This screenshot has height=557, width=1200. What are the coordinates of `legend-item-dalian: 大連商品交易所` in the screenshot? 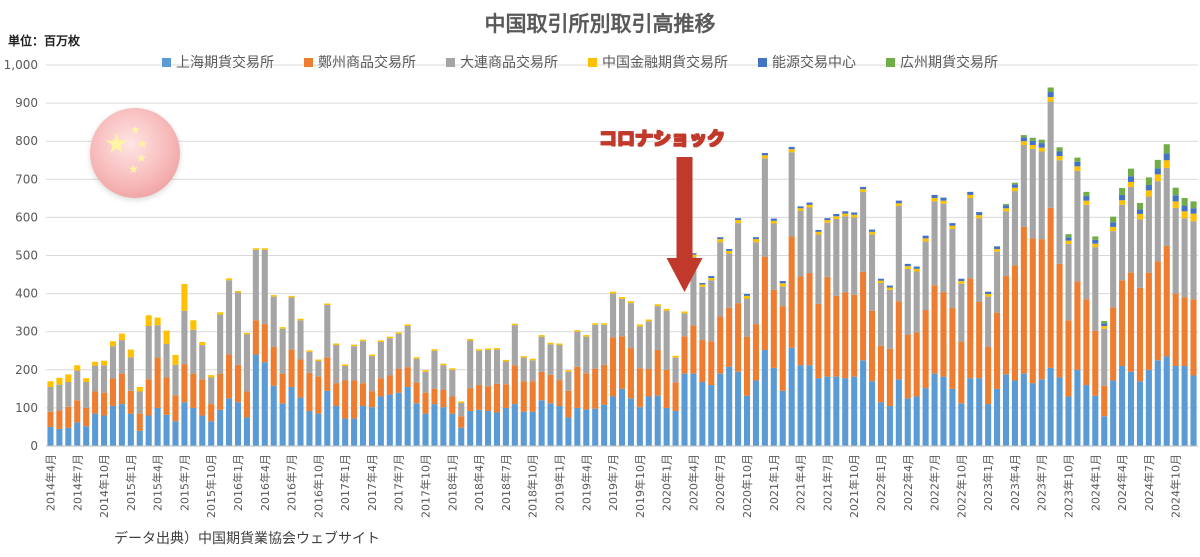 It's located at (502, 62).